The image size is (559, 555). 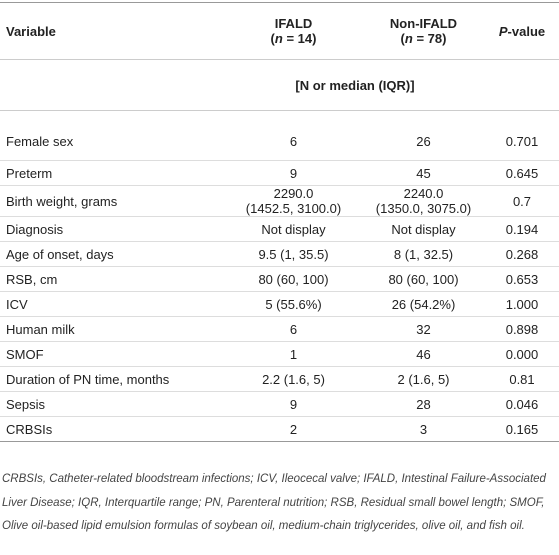 What do you see at coordinates (112, 31) in the screenshot?
I see `header-cell: Variable` at bounding box center [112, 31].